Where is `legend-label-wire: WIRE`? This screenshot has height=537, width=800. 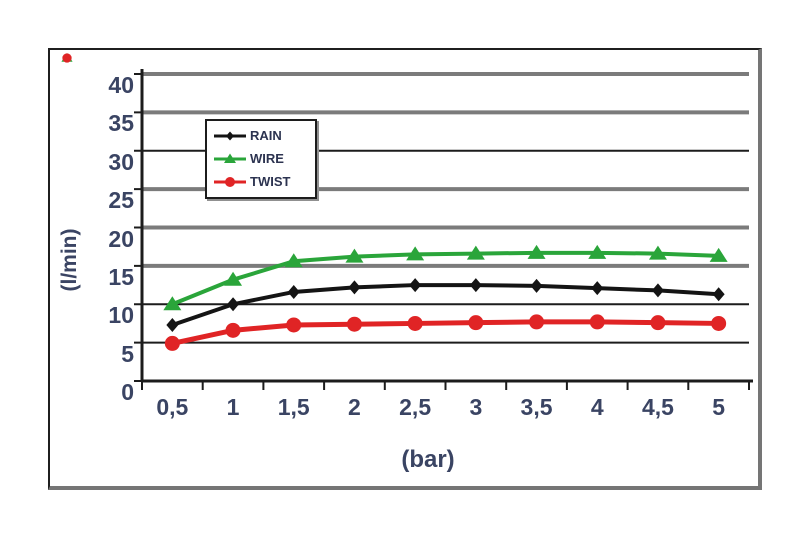
legend-label-wire: WIRE is located at coordinates (267, 158).